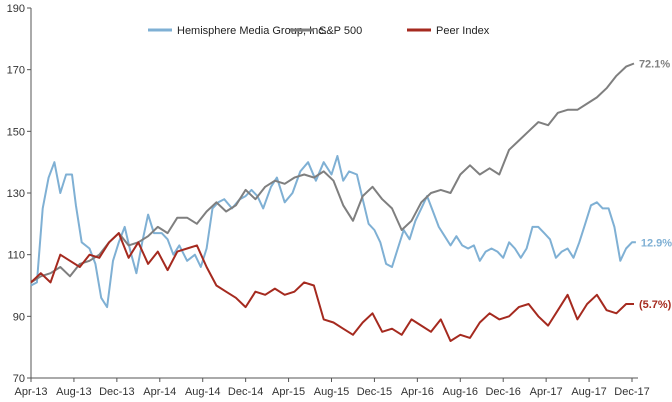  What do you see at coordinates (73, 392) in the screenshot?
I see `x-tick-label: Aug-13` at bounding box center [73, 392].